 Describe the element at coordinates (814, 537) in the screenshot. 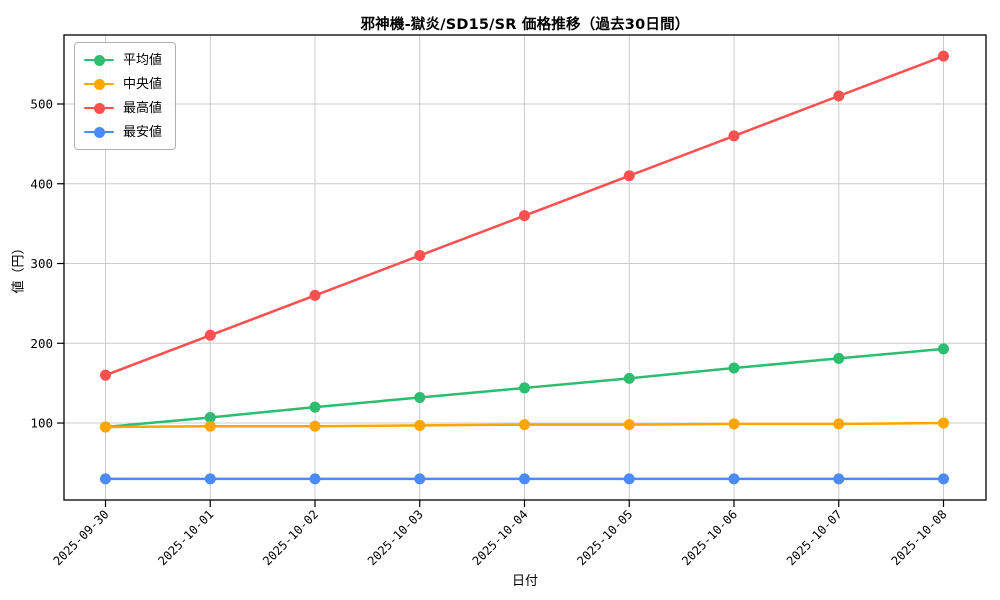

I see `x-tick-label: 2025-10-07` at that location.